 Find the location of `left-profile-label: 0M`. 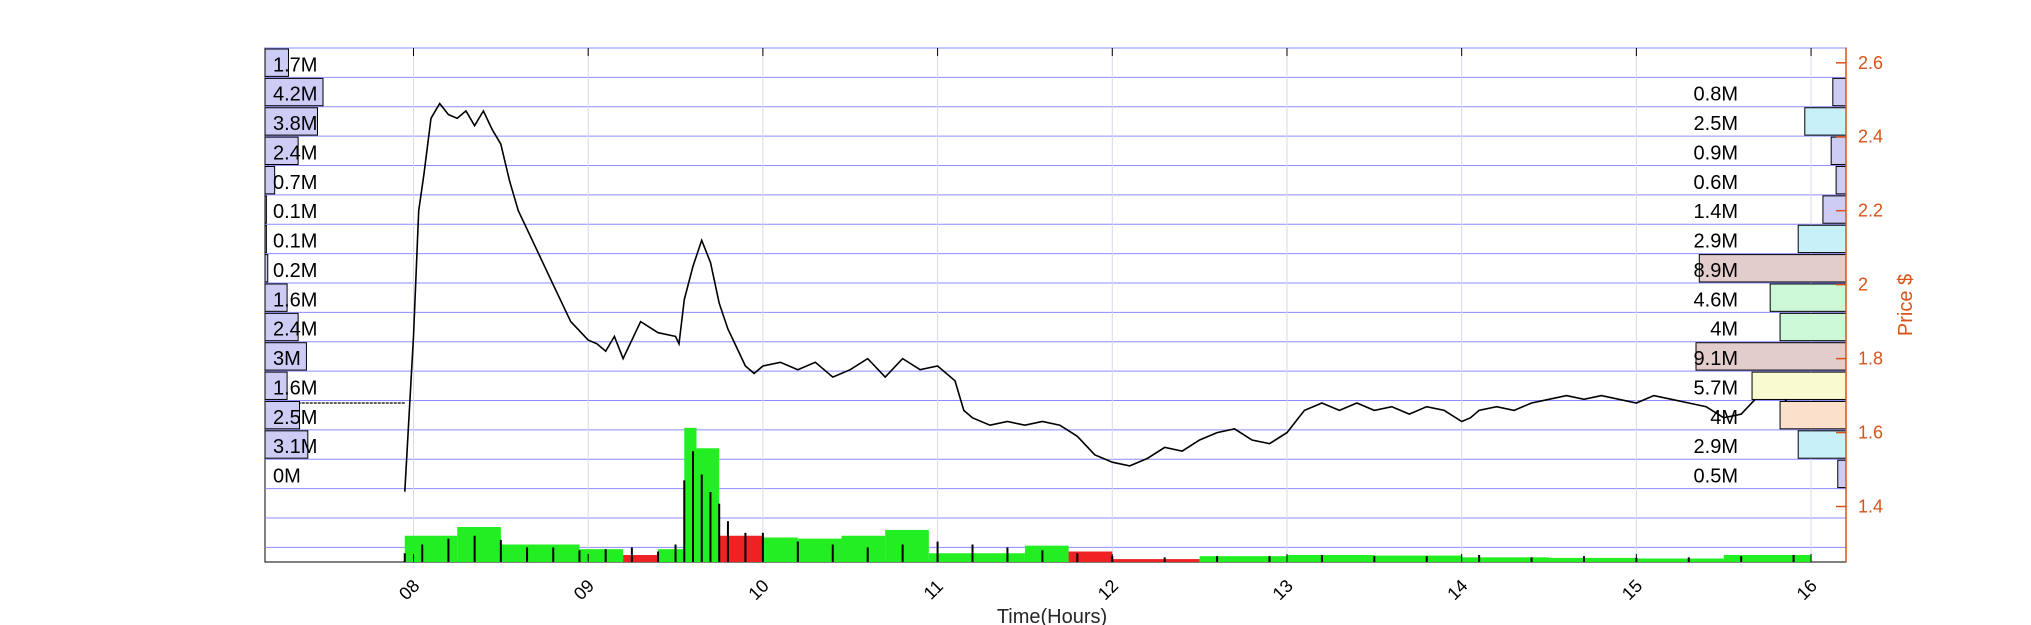

left-profile-label: 0M is located at coordinates (287, 477).